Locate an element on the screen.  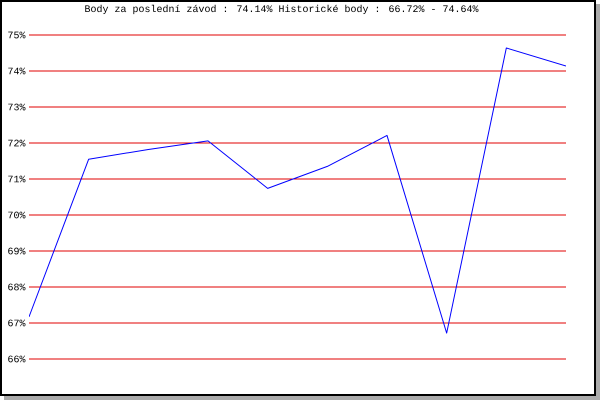
y-tick-label: 75% is located at coordinates (17, 35).